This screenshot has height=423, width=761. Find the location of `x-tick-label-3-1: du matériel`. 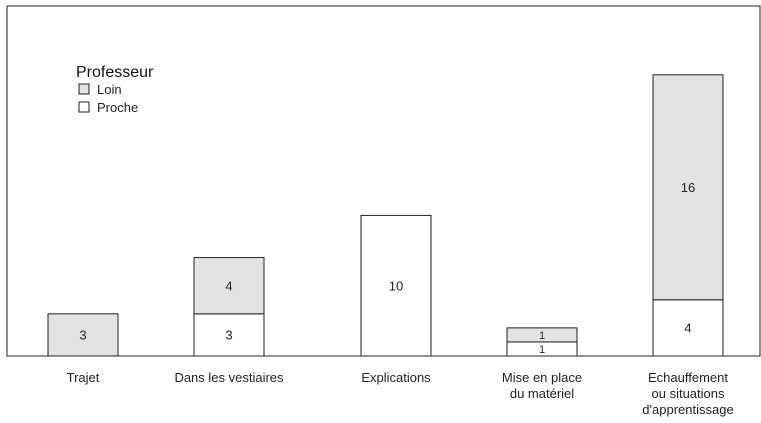

x-tick-label-3-1: du matériel is located at coordinates (542, 393).